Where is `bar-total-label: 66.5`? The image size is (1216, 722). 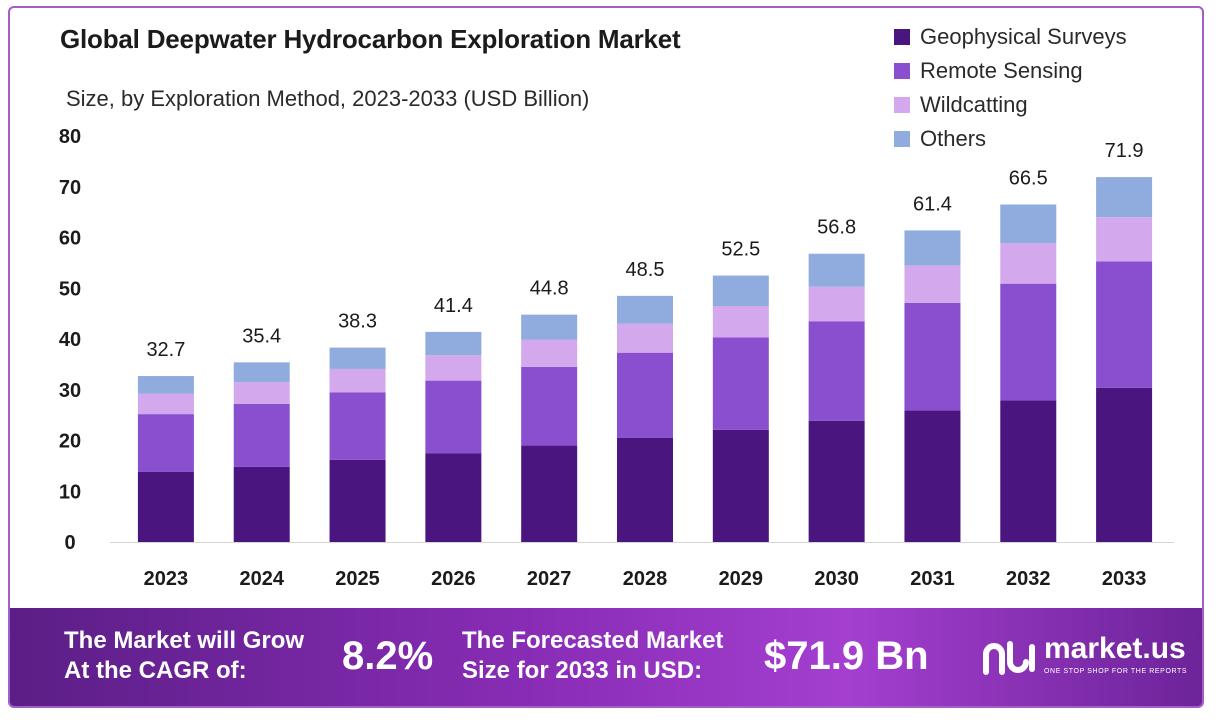
bar-total-label: 66.5 is located at coordinates (1028, 179).